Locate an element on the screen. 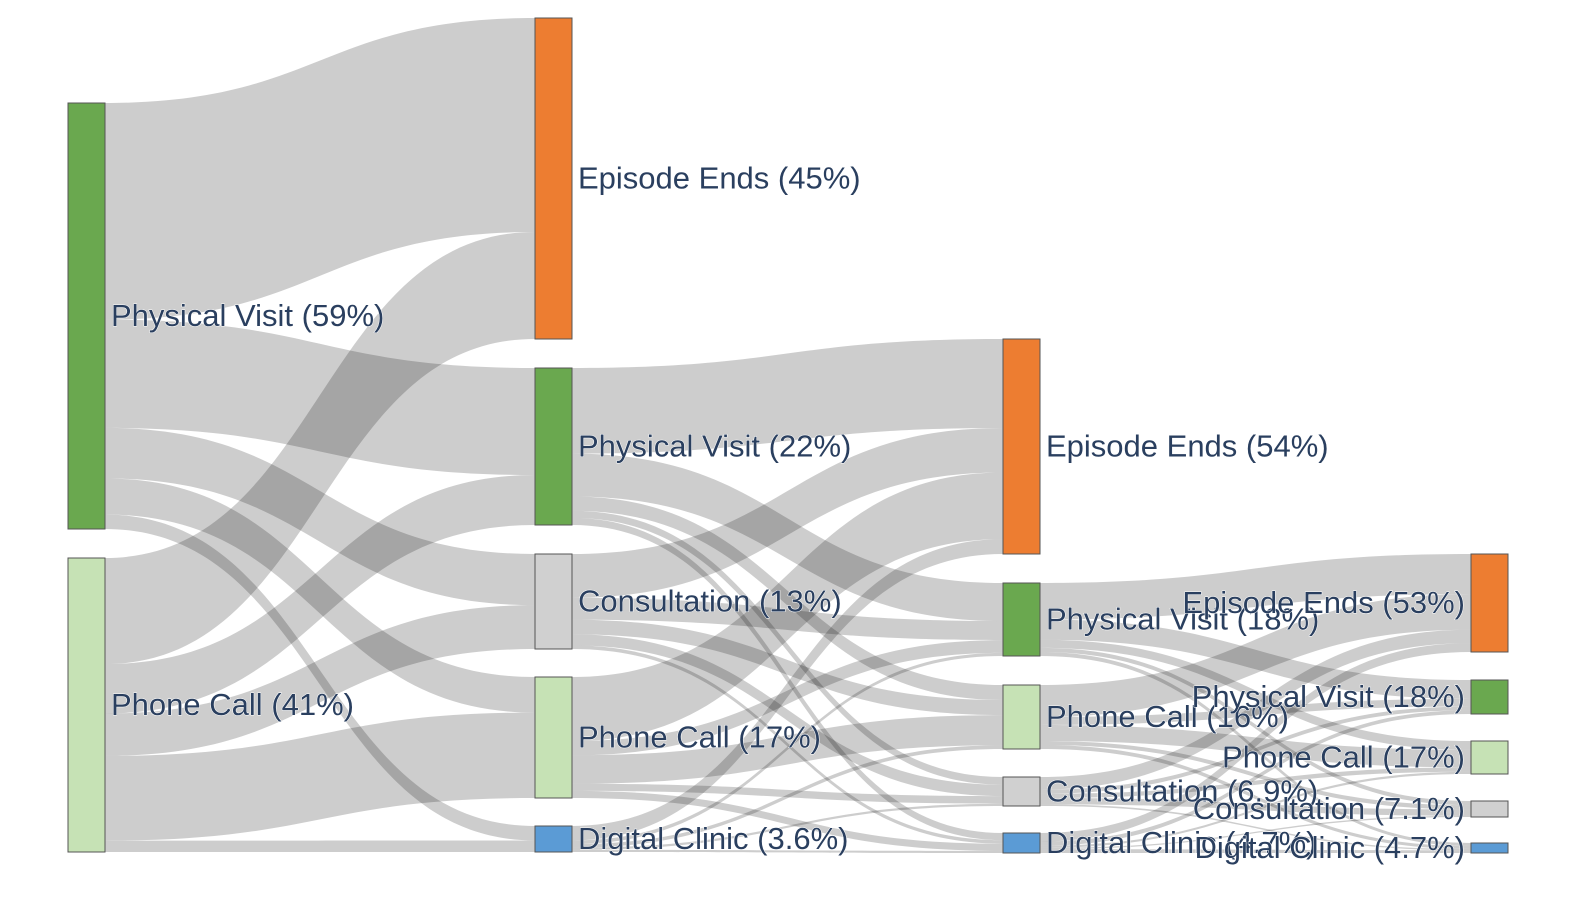  node-s0_pc is located at coordinates (86, 705).